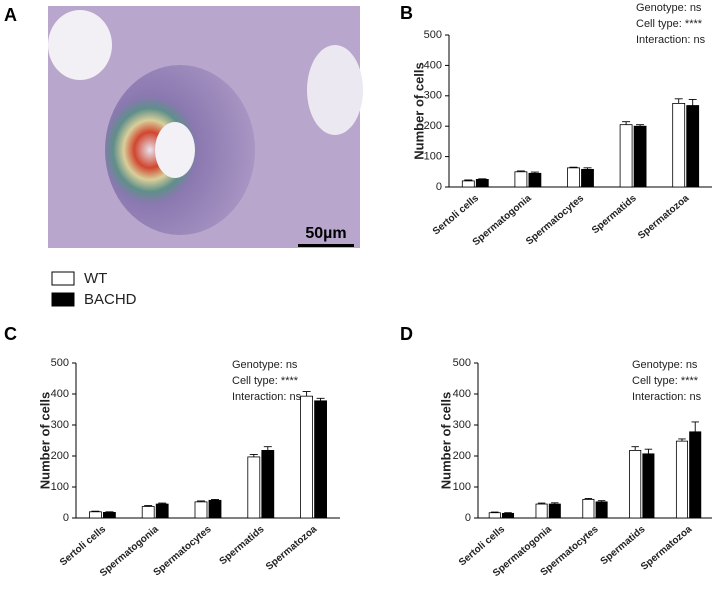 This screenshot has height=595, width=716. I want to click on legend-label: WT, so click(95, 278).